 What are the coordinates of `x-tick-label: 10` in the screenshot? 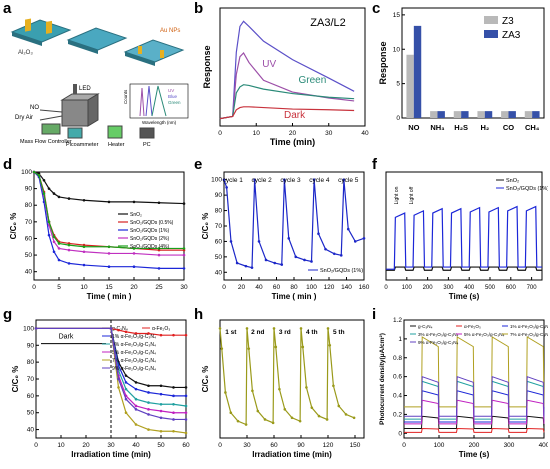 It's located at (84, 287).